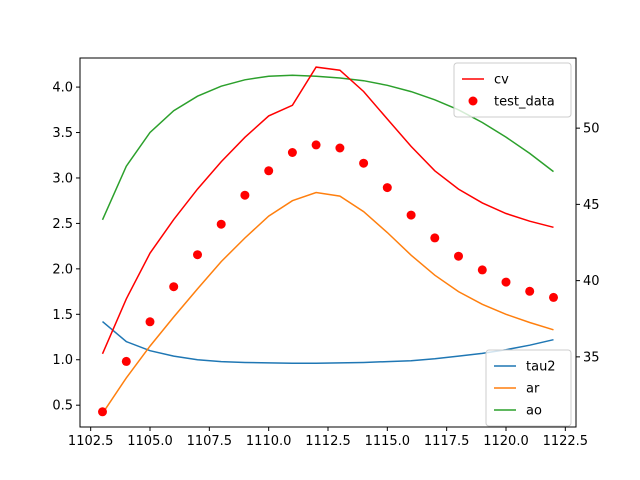  What do you see at coordinates (62, 178) in the screenshot?
I see `left-y-tick-label: 3.0` at bounding box center [62, 178].